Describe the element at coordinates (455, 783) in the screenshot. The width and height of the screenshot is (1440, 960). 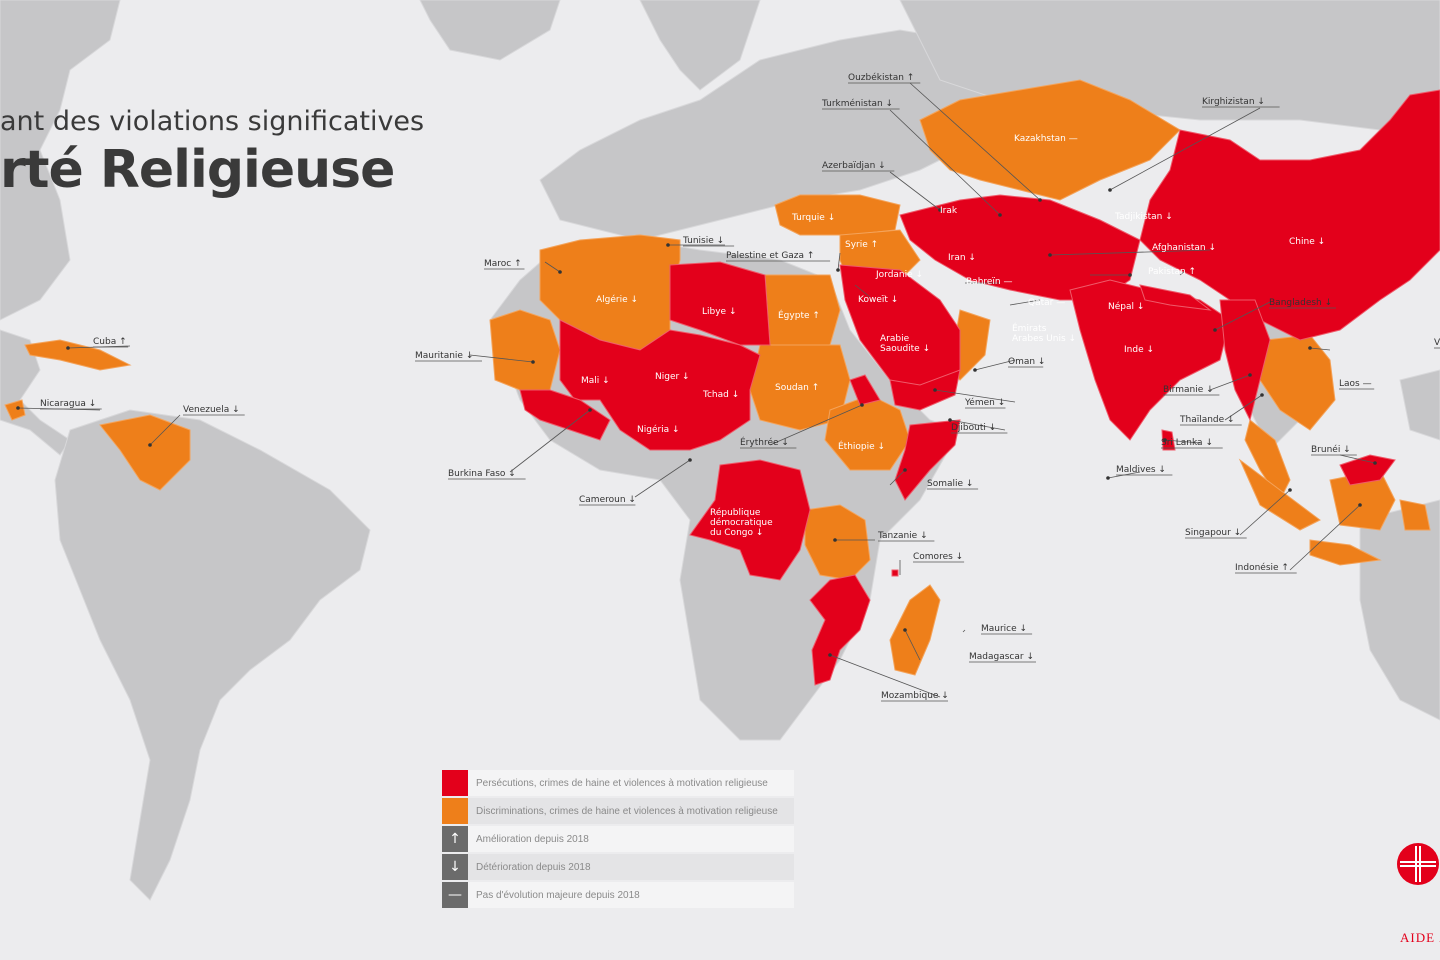
I see `legend-swatch-persecution` at that location.